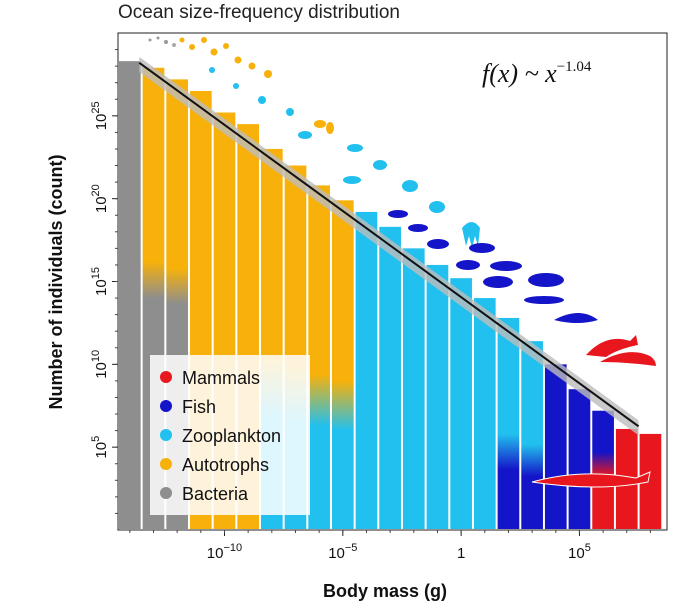  Describe the element at coordinates (493, 266) in the screenshot. I see `fish-icon` at that location.